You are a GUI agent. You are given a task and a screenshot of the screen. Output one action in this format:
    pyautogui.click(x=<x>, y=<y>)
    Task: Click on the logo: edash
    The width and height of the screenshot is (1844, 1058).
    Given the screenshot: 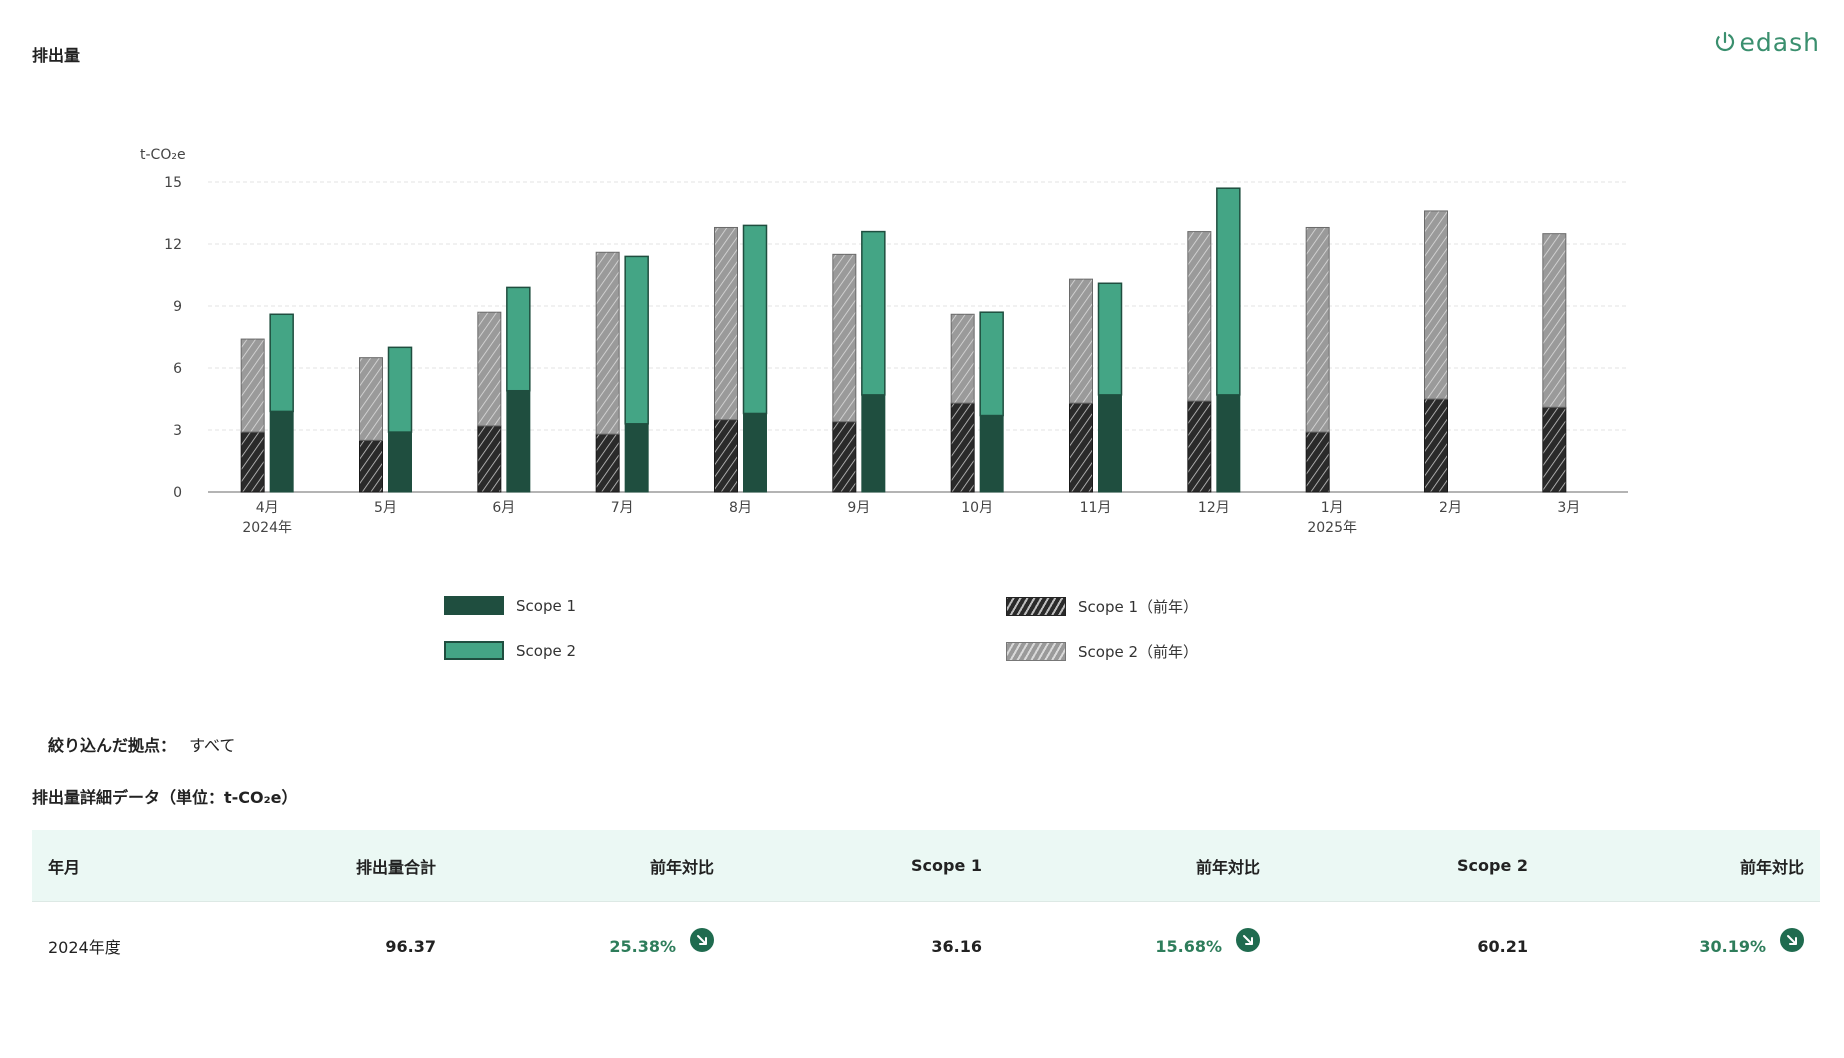 What is the action you would take?
    pyautogui.click(x=1767, y=42)
    